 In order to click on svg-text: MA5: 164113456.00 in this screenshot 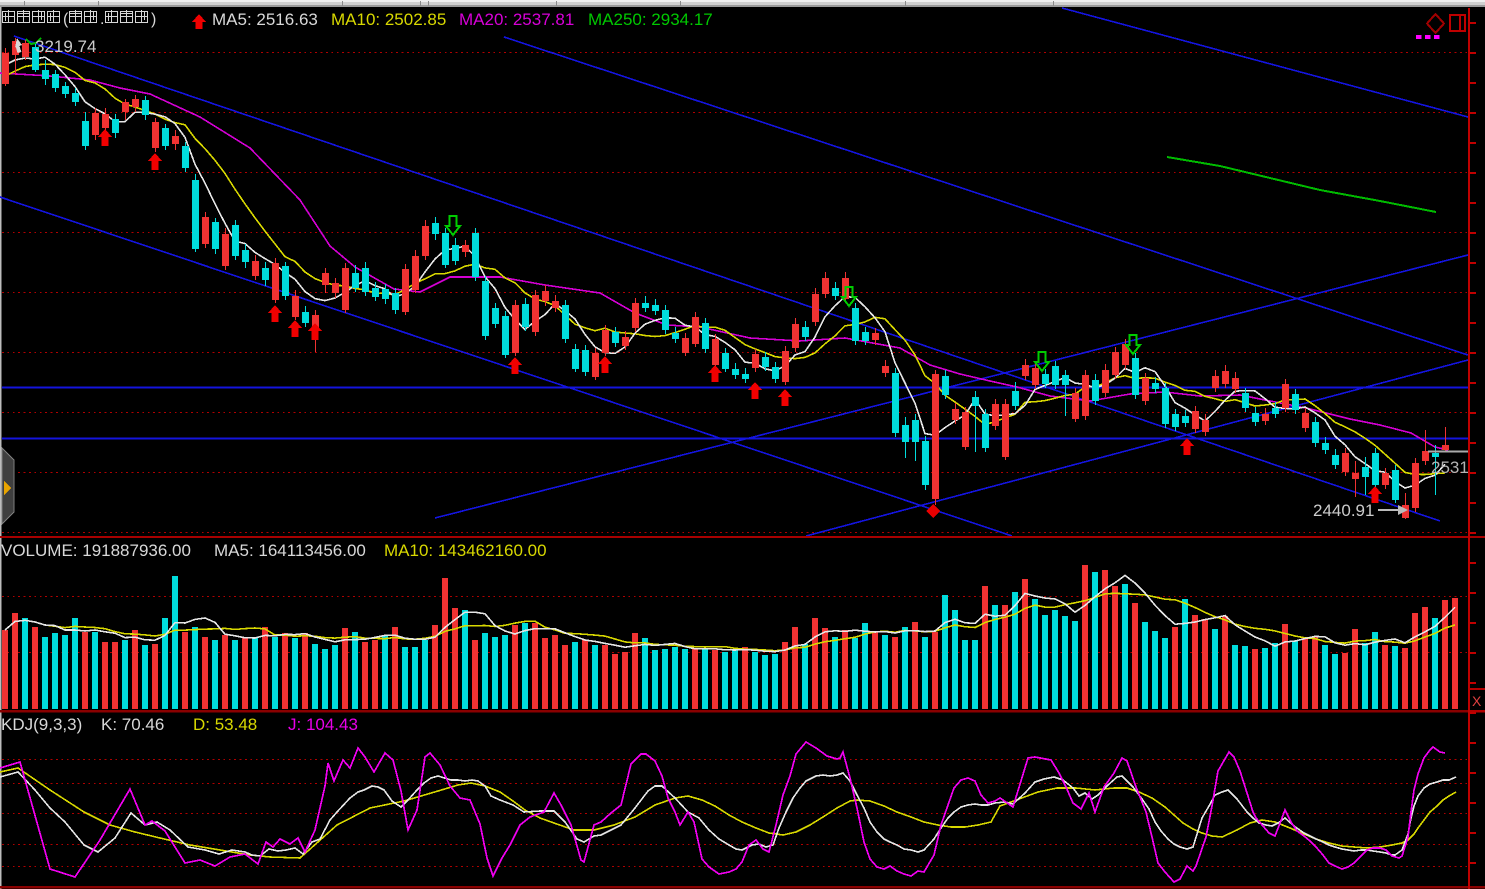, I will do `click(290, 550)`.